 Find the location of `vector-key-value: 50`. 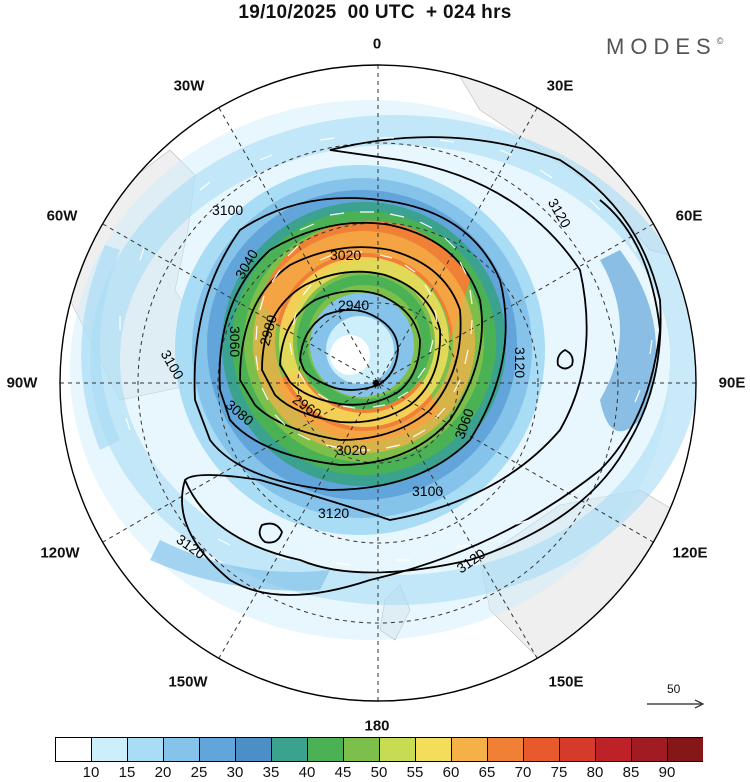

vector-key-value: 50 is located at coordinates (674, 689).